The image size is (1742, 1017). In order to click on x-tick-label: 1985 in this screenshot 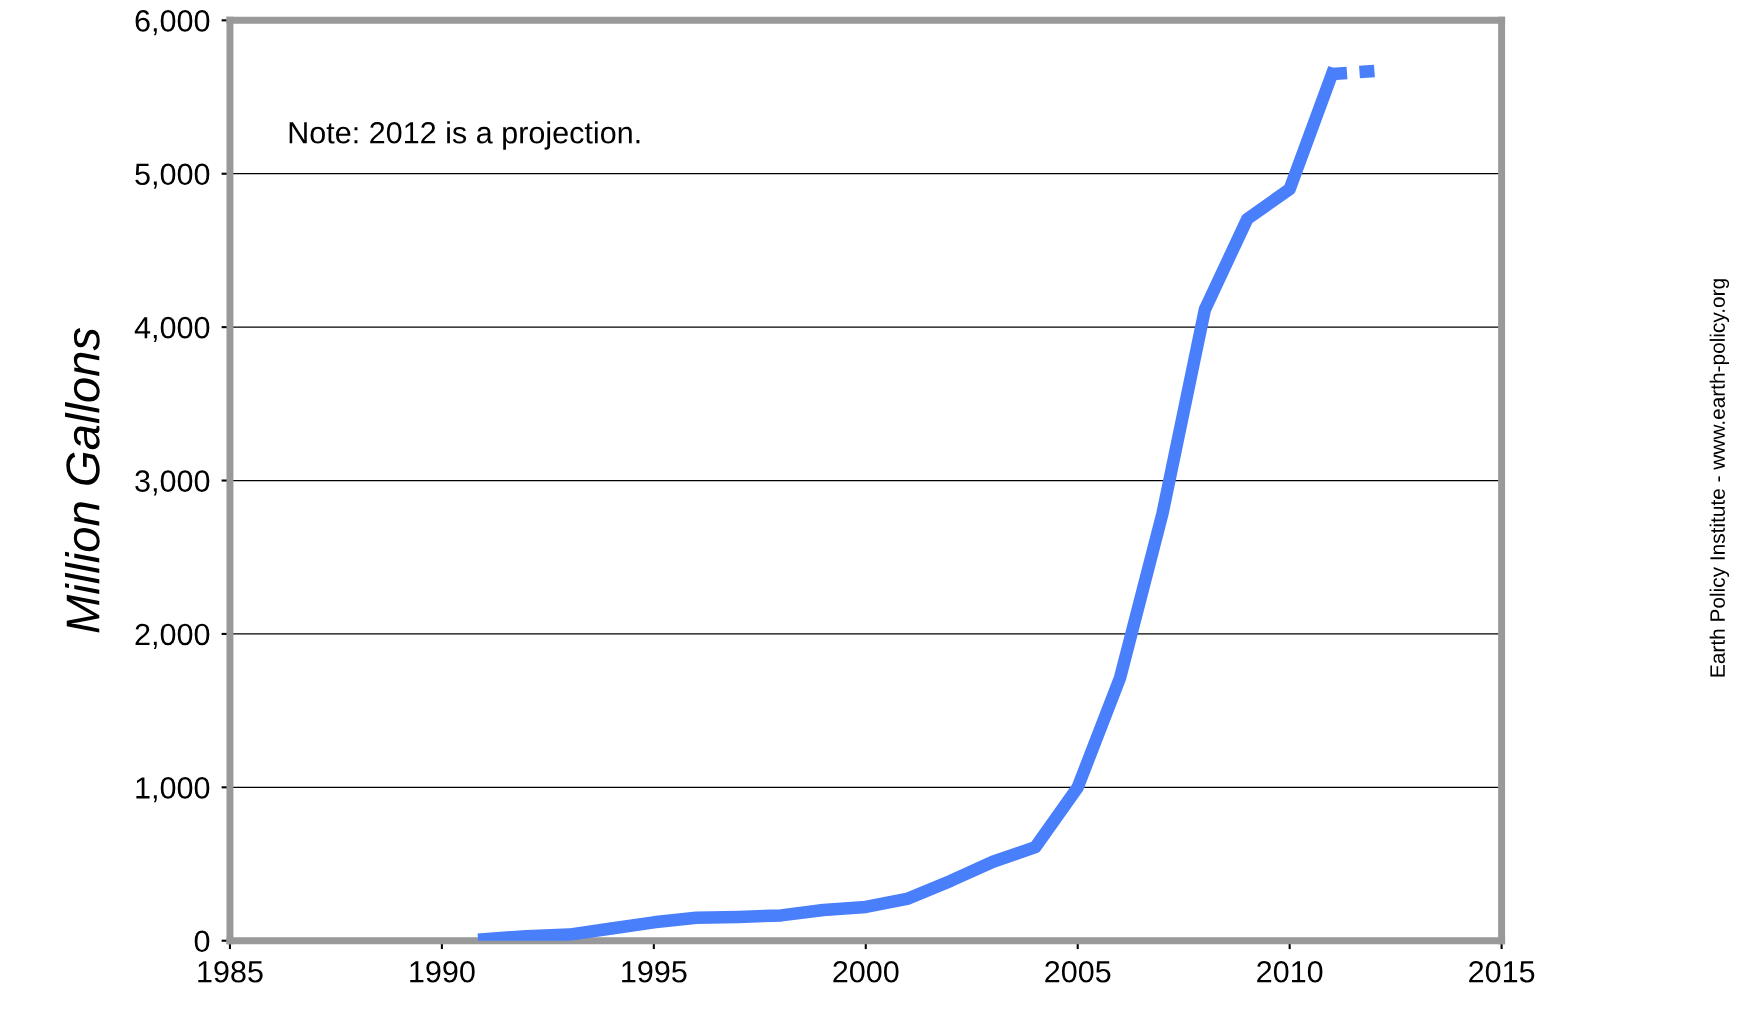, I will do `click(230, 971)`.